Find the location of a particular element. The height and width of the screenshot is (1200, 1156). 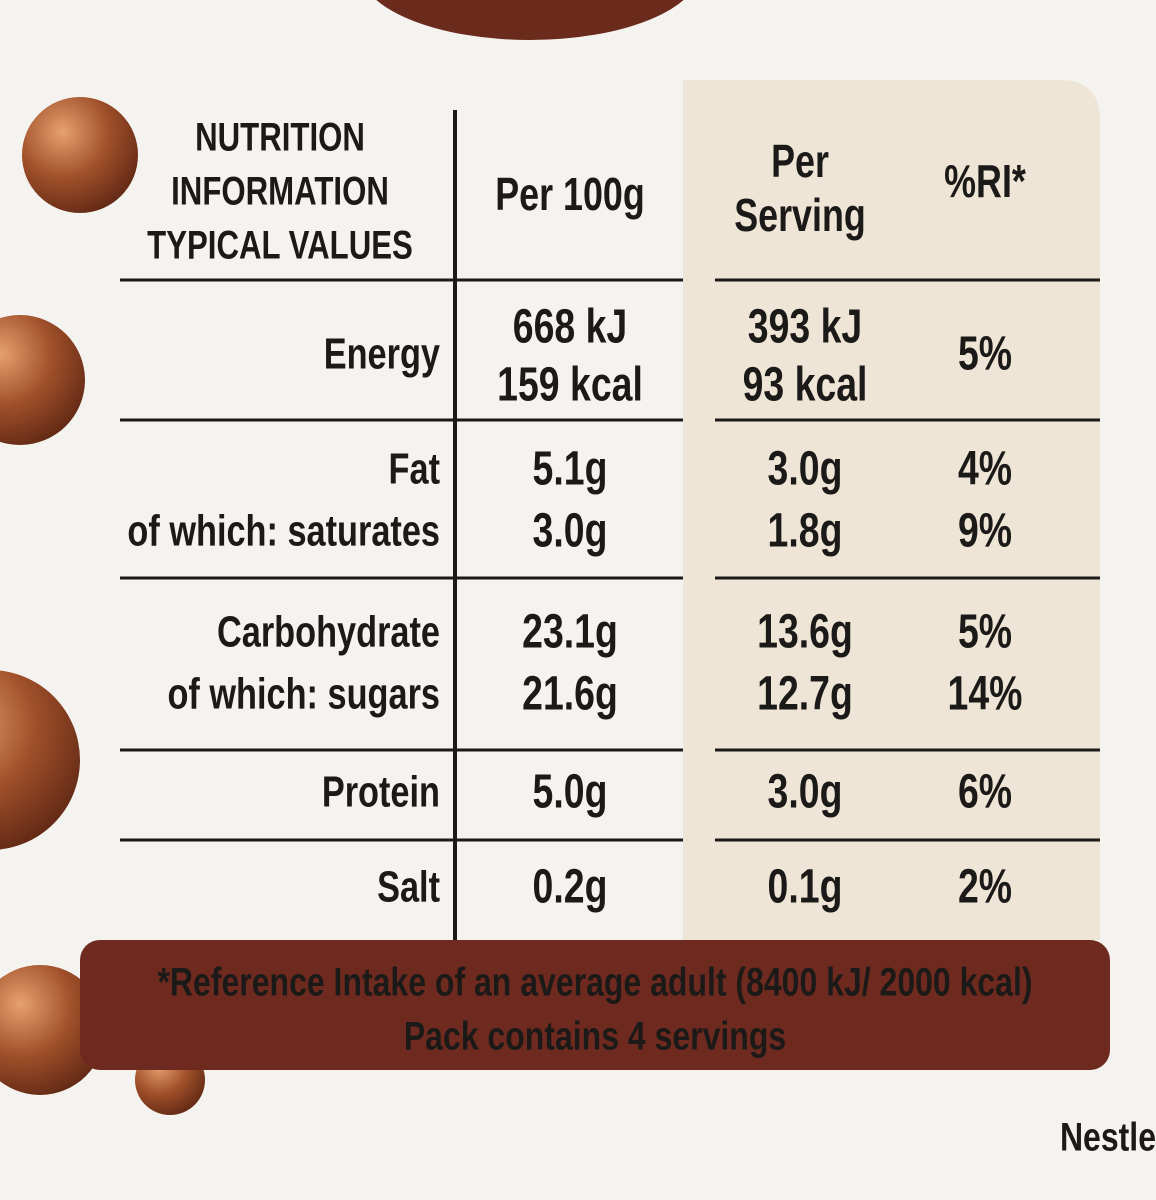

label-text: of which: saturates is located at coordinates (283, 531).